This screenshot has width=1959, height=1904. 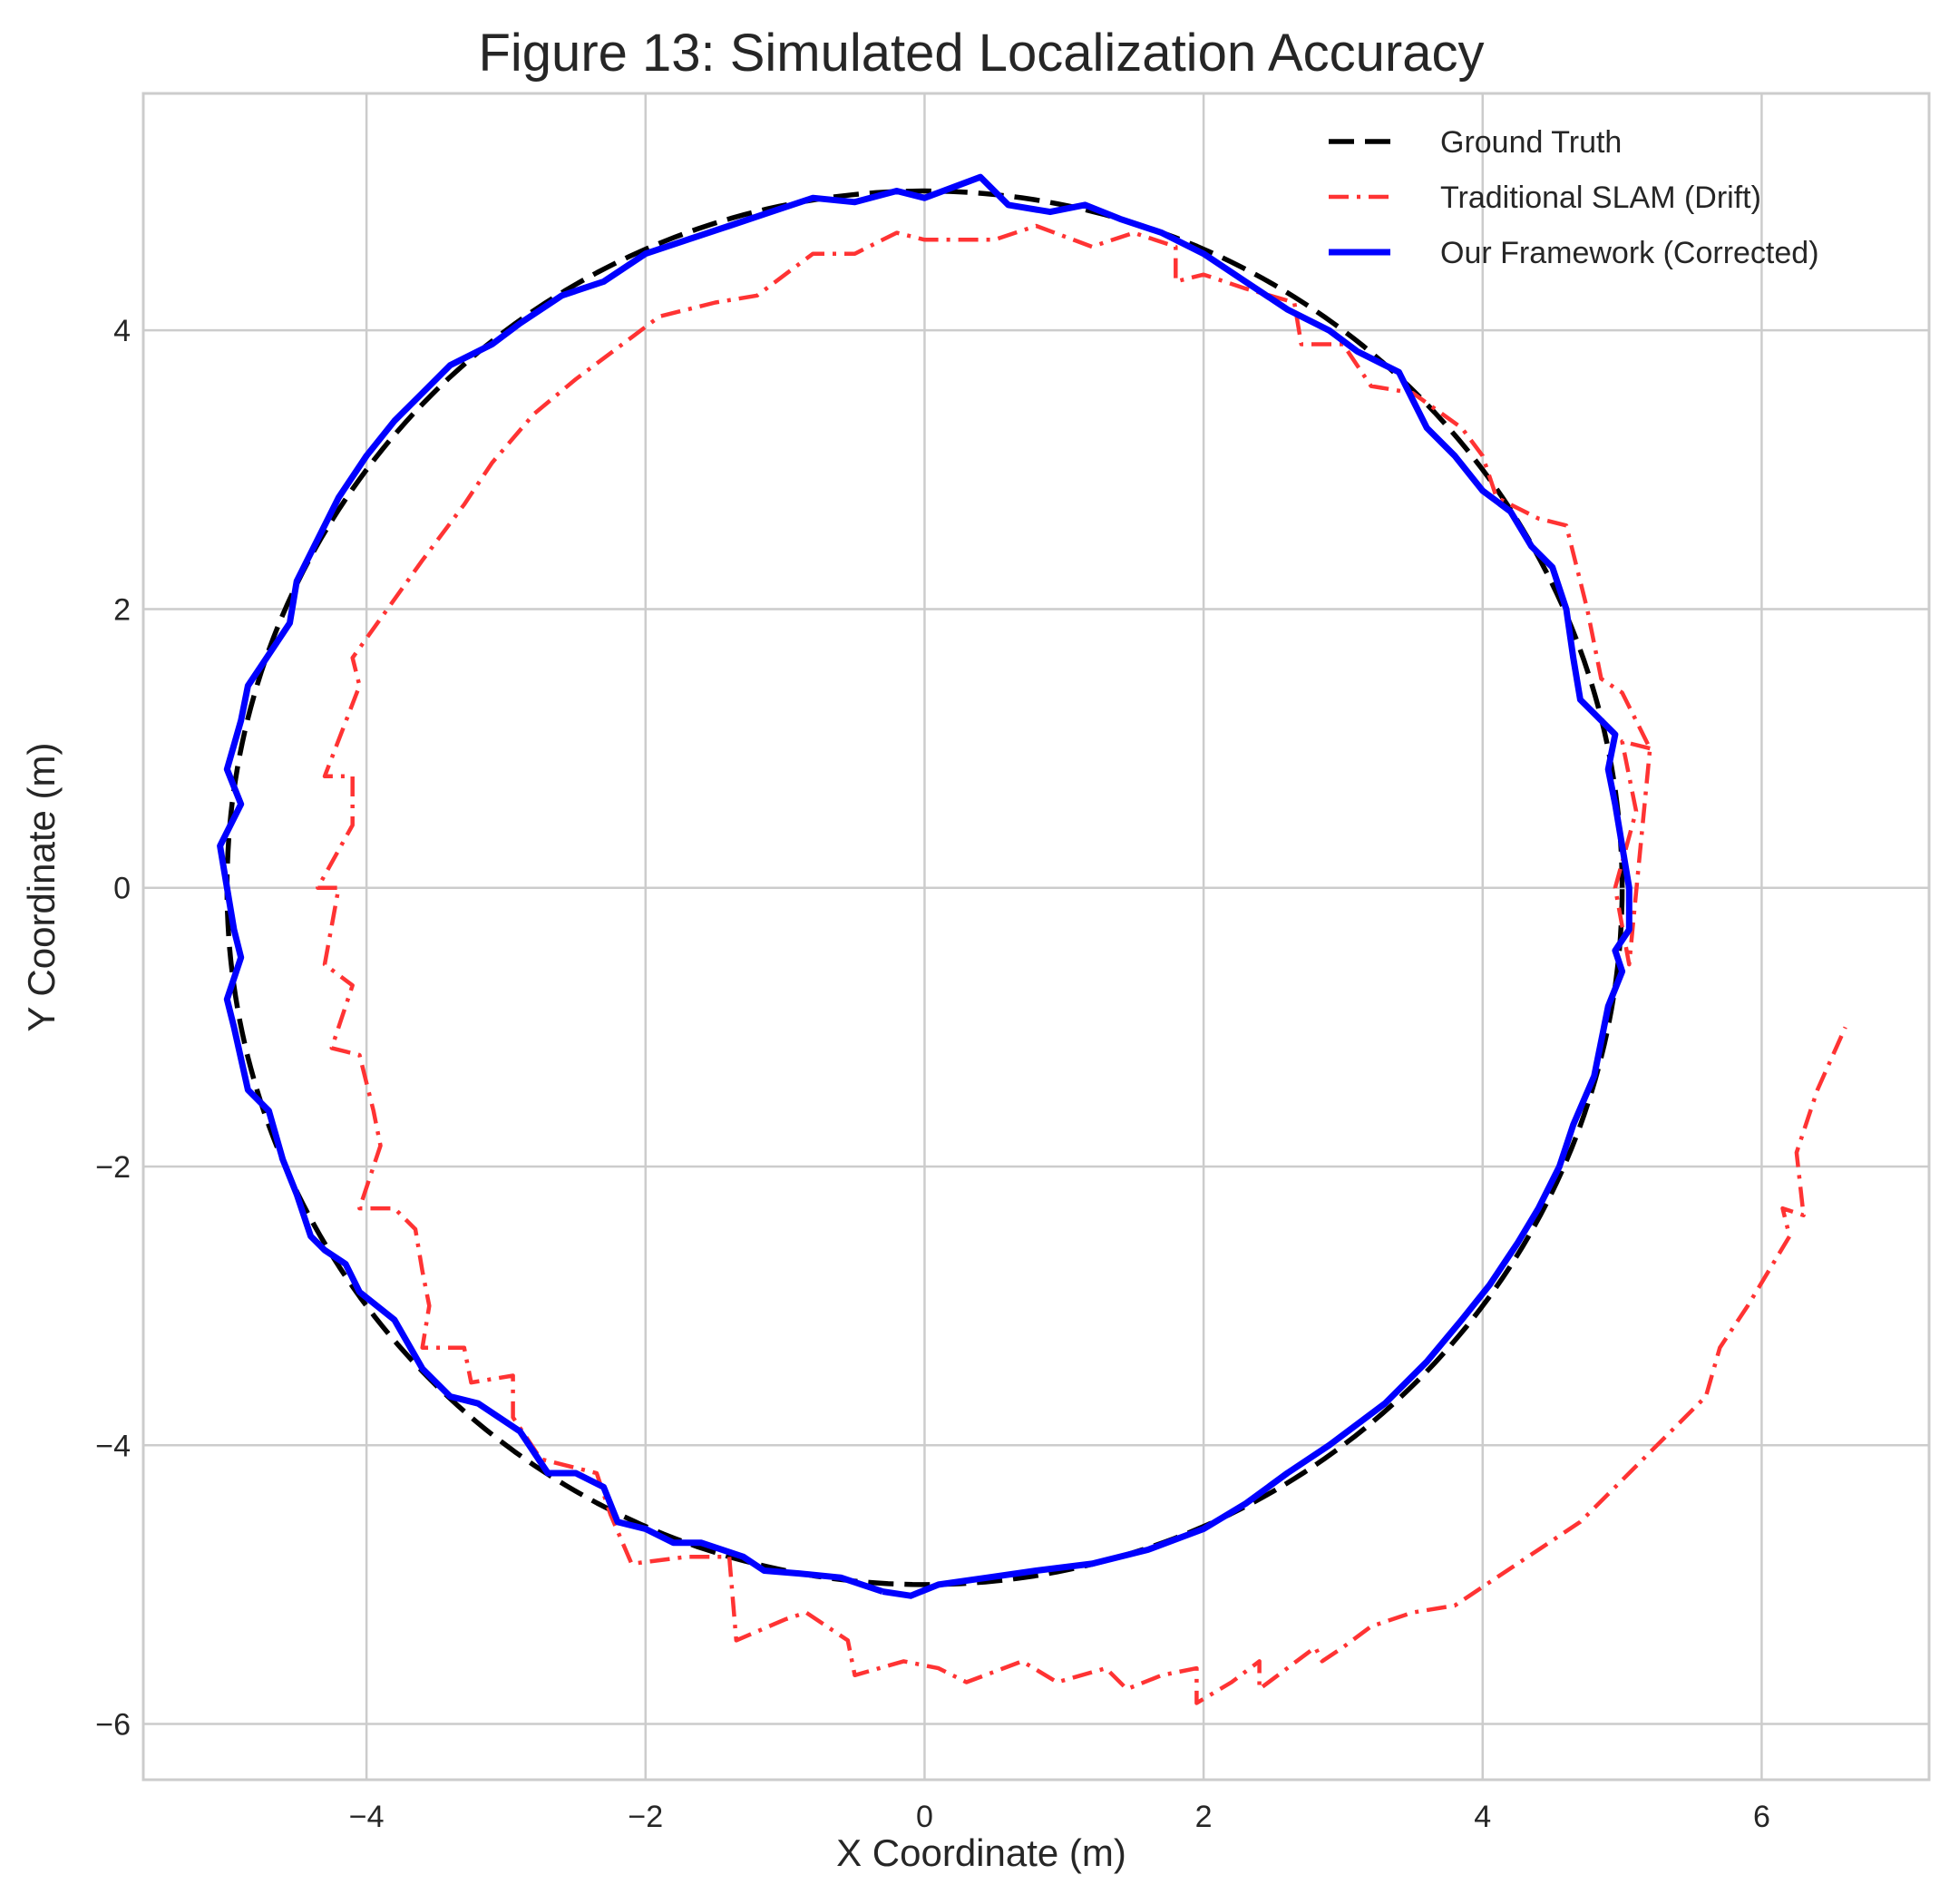 I want to click on y-tick-label: 2, so click(x=122, y=610).